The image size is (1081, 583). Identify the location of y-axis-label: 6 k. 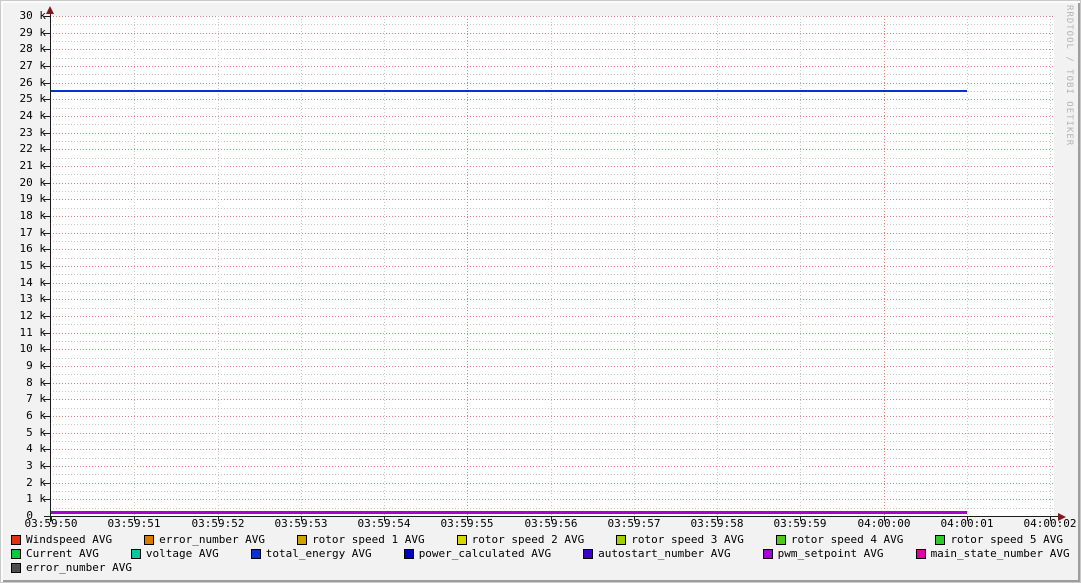
(36, 415).